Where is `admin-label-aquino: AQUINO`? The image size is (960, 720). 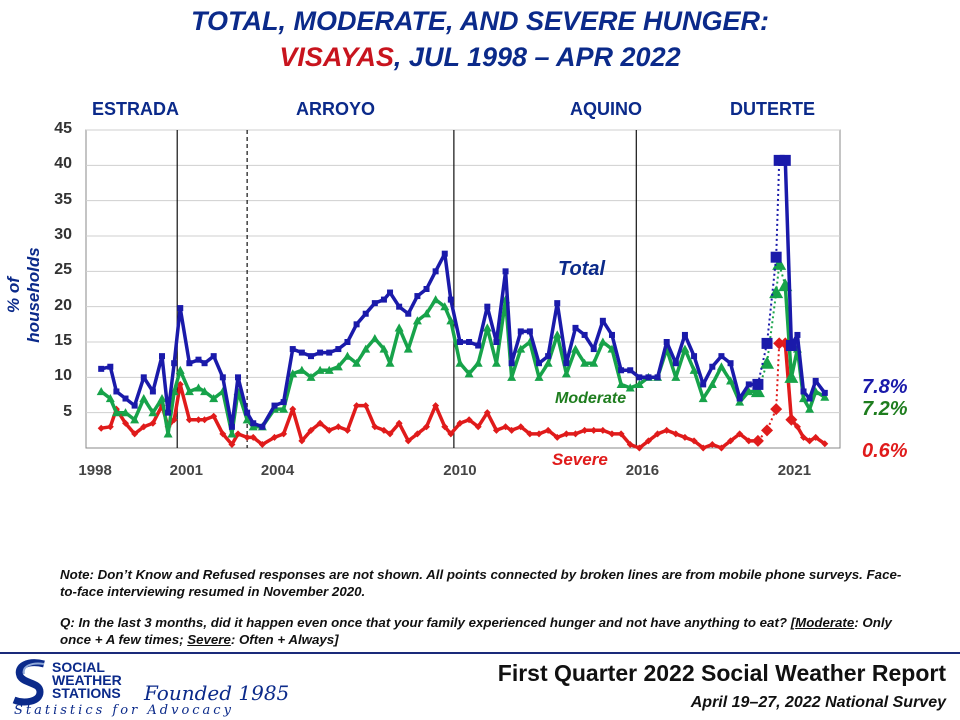 admin-label-aquino: AQUINO is located at coordinates (606, 109).